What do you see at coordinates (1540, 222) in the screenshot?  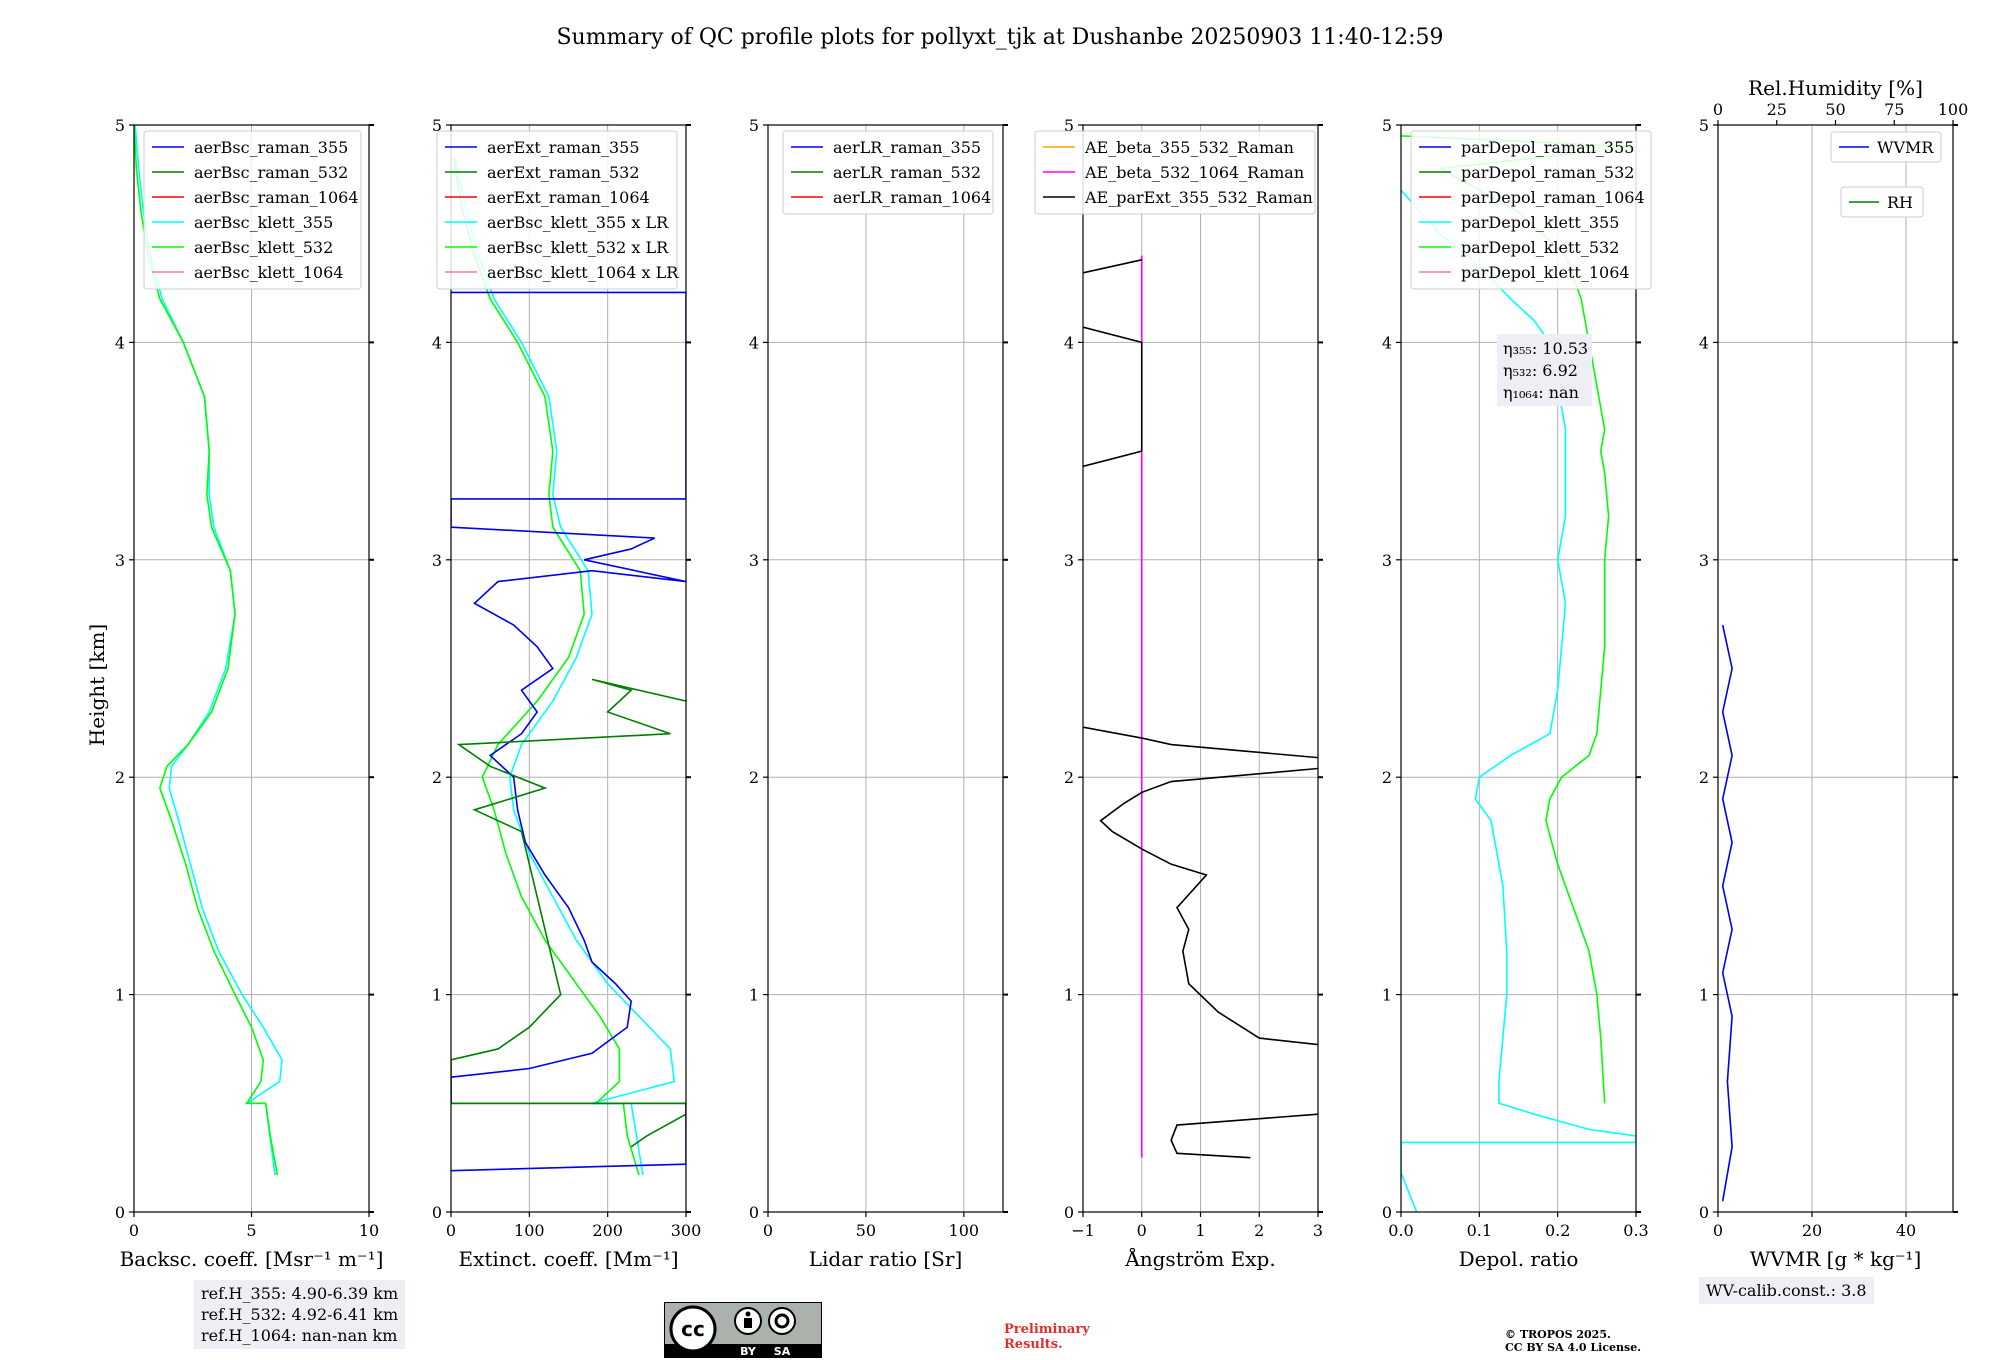 I see `legend-label: parDepol_klett_355` at bounding box center [1540, 222].